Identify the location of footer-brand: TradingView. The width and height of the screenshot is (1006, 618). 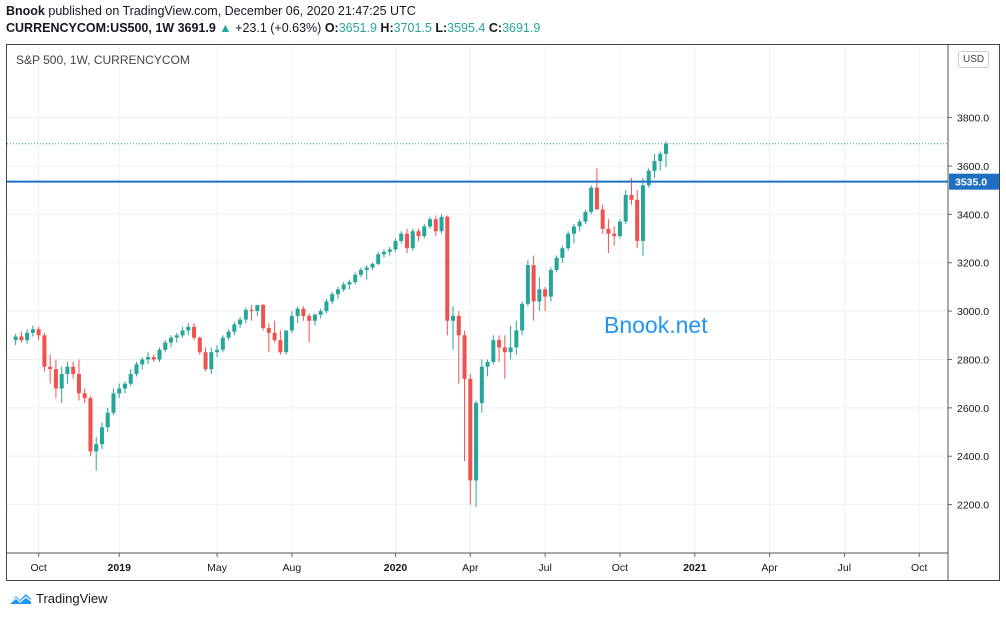
(72, 598).